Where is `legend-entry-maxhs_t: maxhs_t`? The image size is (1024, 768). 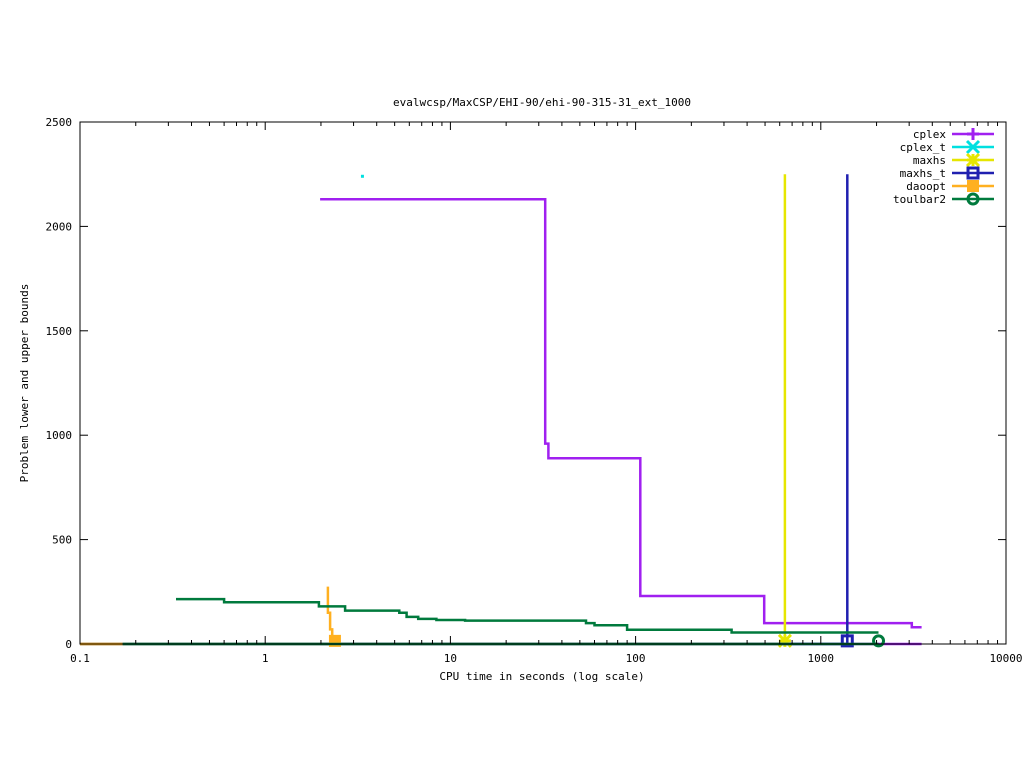
legend-entry-maxhs_t: maxhs_t is located at coordinates (947, 173).